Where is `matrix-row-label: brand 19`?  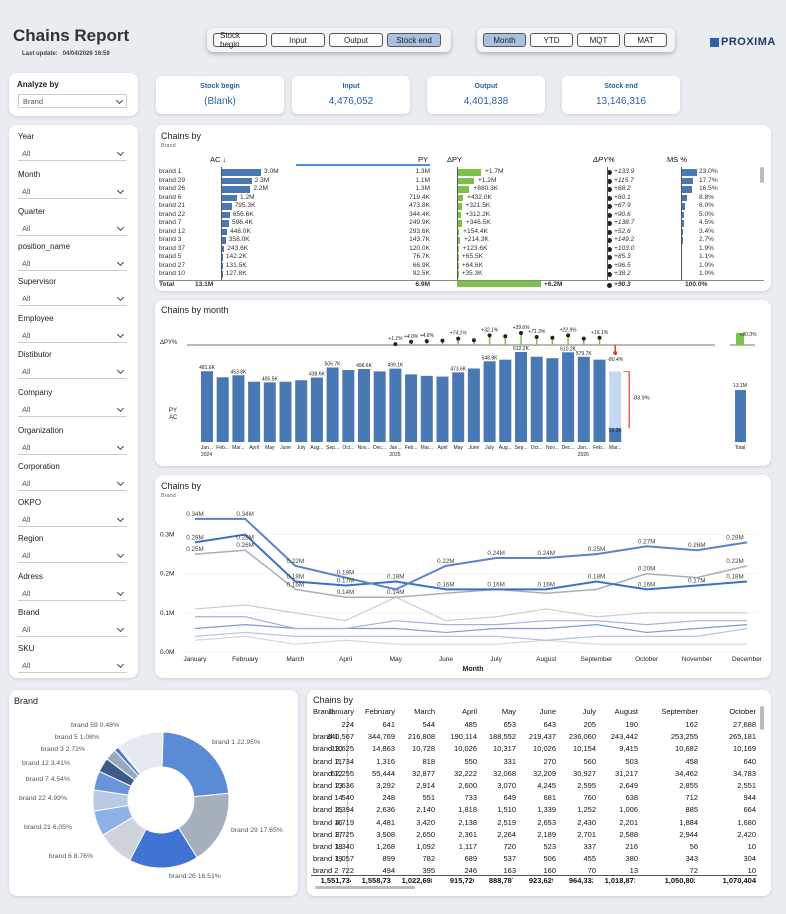
matrix-row-label: brand 19 is located at coordinates (328, 859).